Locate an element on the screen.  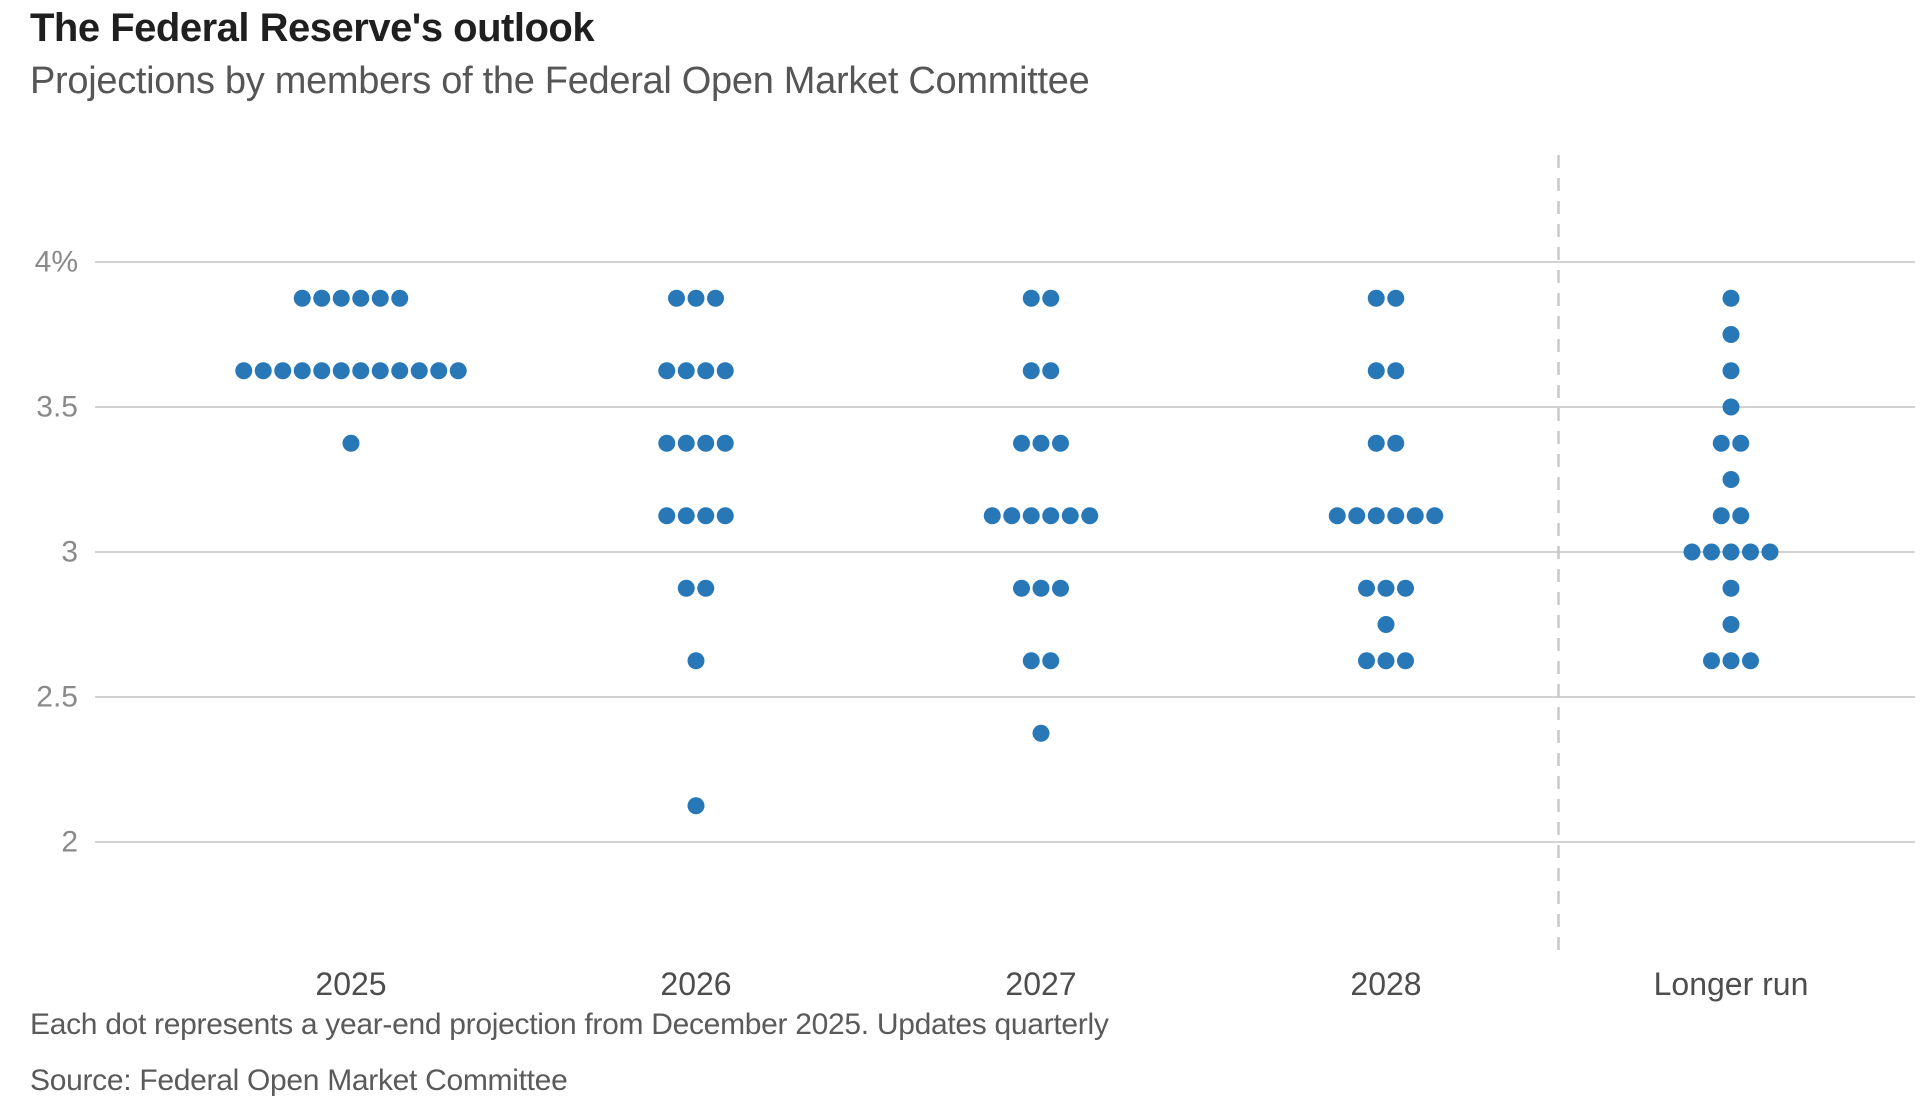
x-axis-label: 2027 is located at coordinates (1040, 984).